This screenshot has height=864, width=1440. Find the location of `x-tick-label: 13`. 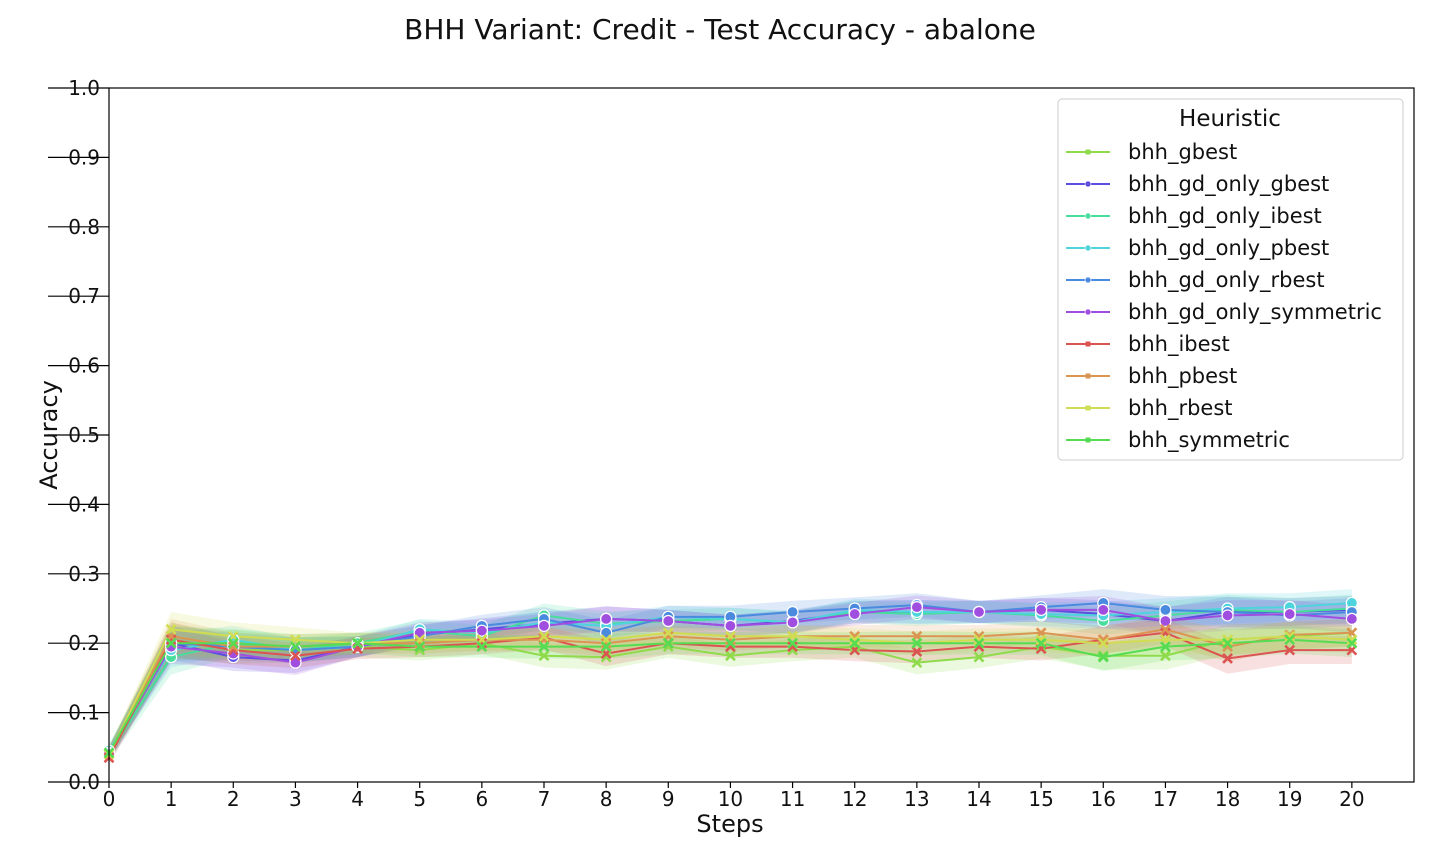

x-tick-label: 13 is located at coordinates (916, 799).